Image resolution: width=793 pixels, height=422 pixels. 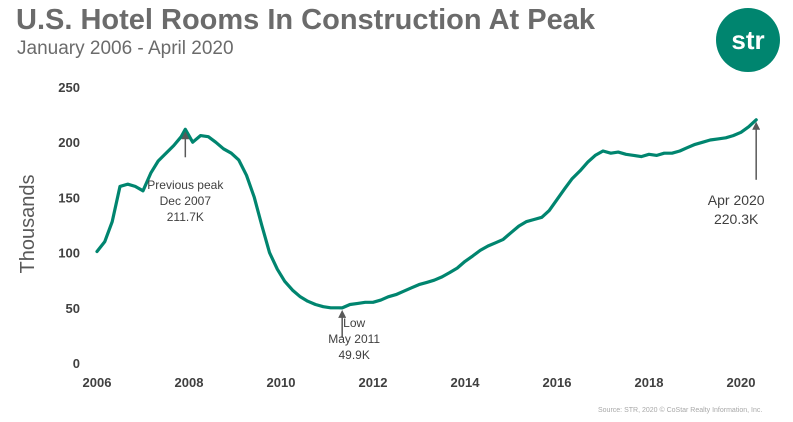 What do you see at coordinates (189, 382) in the screenshot?
I see `x-tick-label: 2008` at bounding box center [189, 382].